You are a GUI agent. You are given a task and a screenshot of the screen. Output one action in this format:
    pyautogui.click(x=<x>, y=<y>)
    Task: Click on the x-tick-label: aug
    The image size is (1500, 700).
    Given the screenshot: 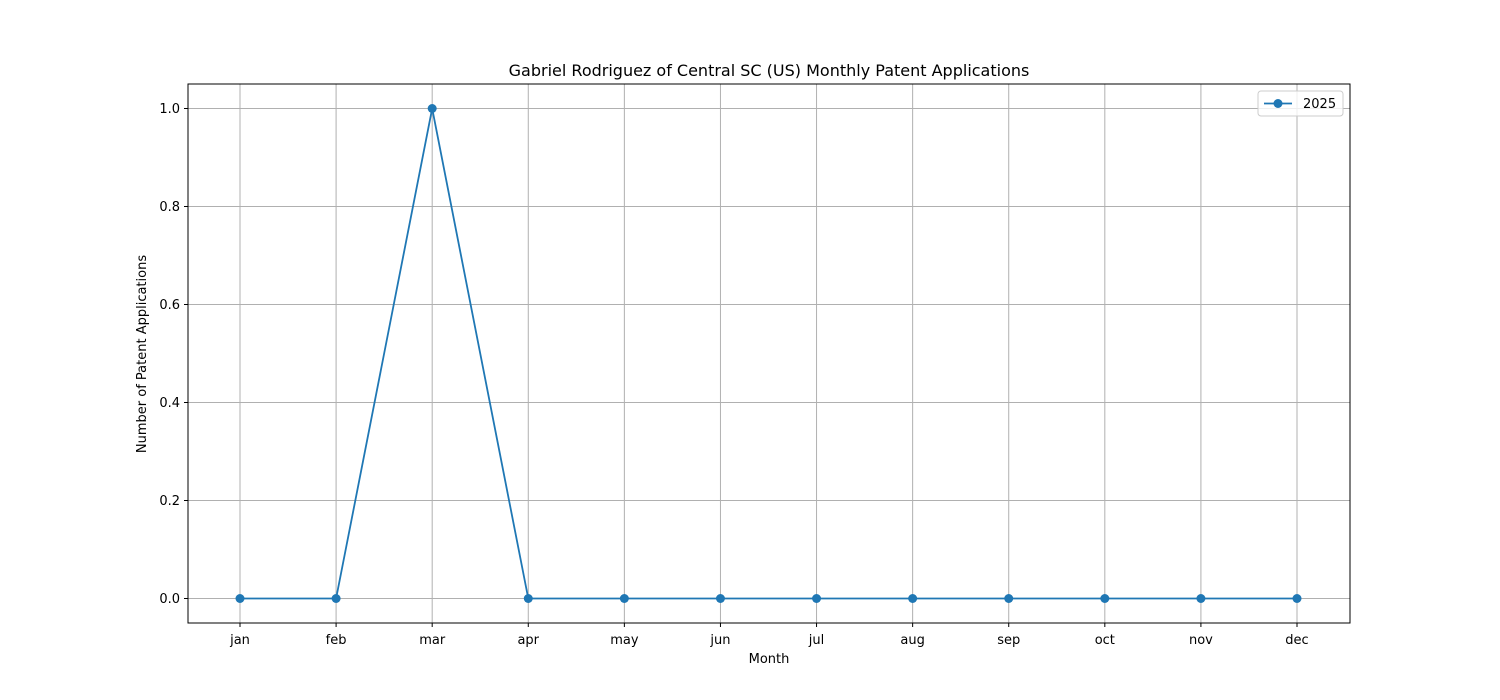 What is the action you would take?
    pyautogui.click(x=912, y=640)
    